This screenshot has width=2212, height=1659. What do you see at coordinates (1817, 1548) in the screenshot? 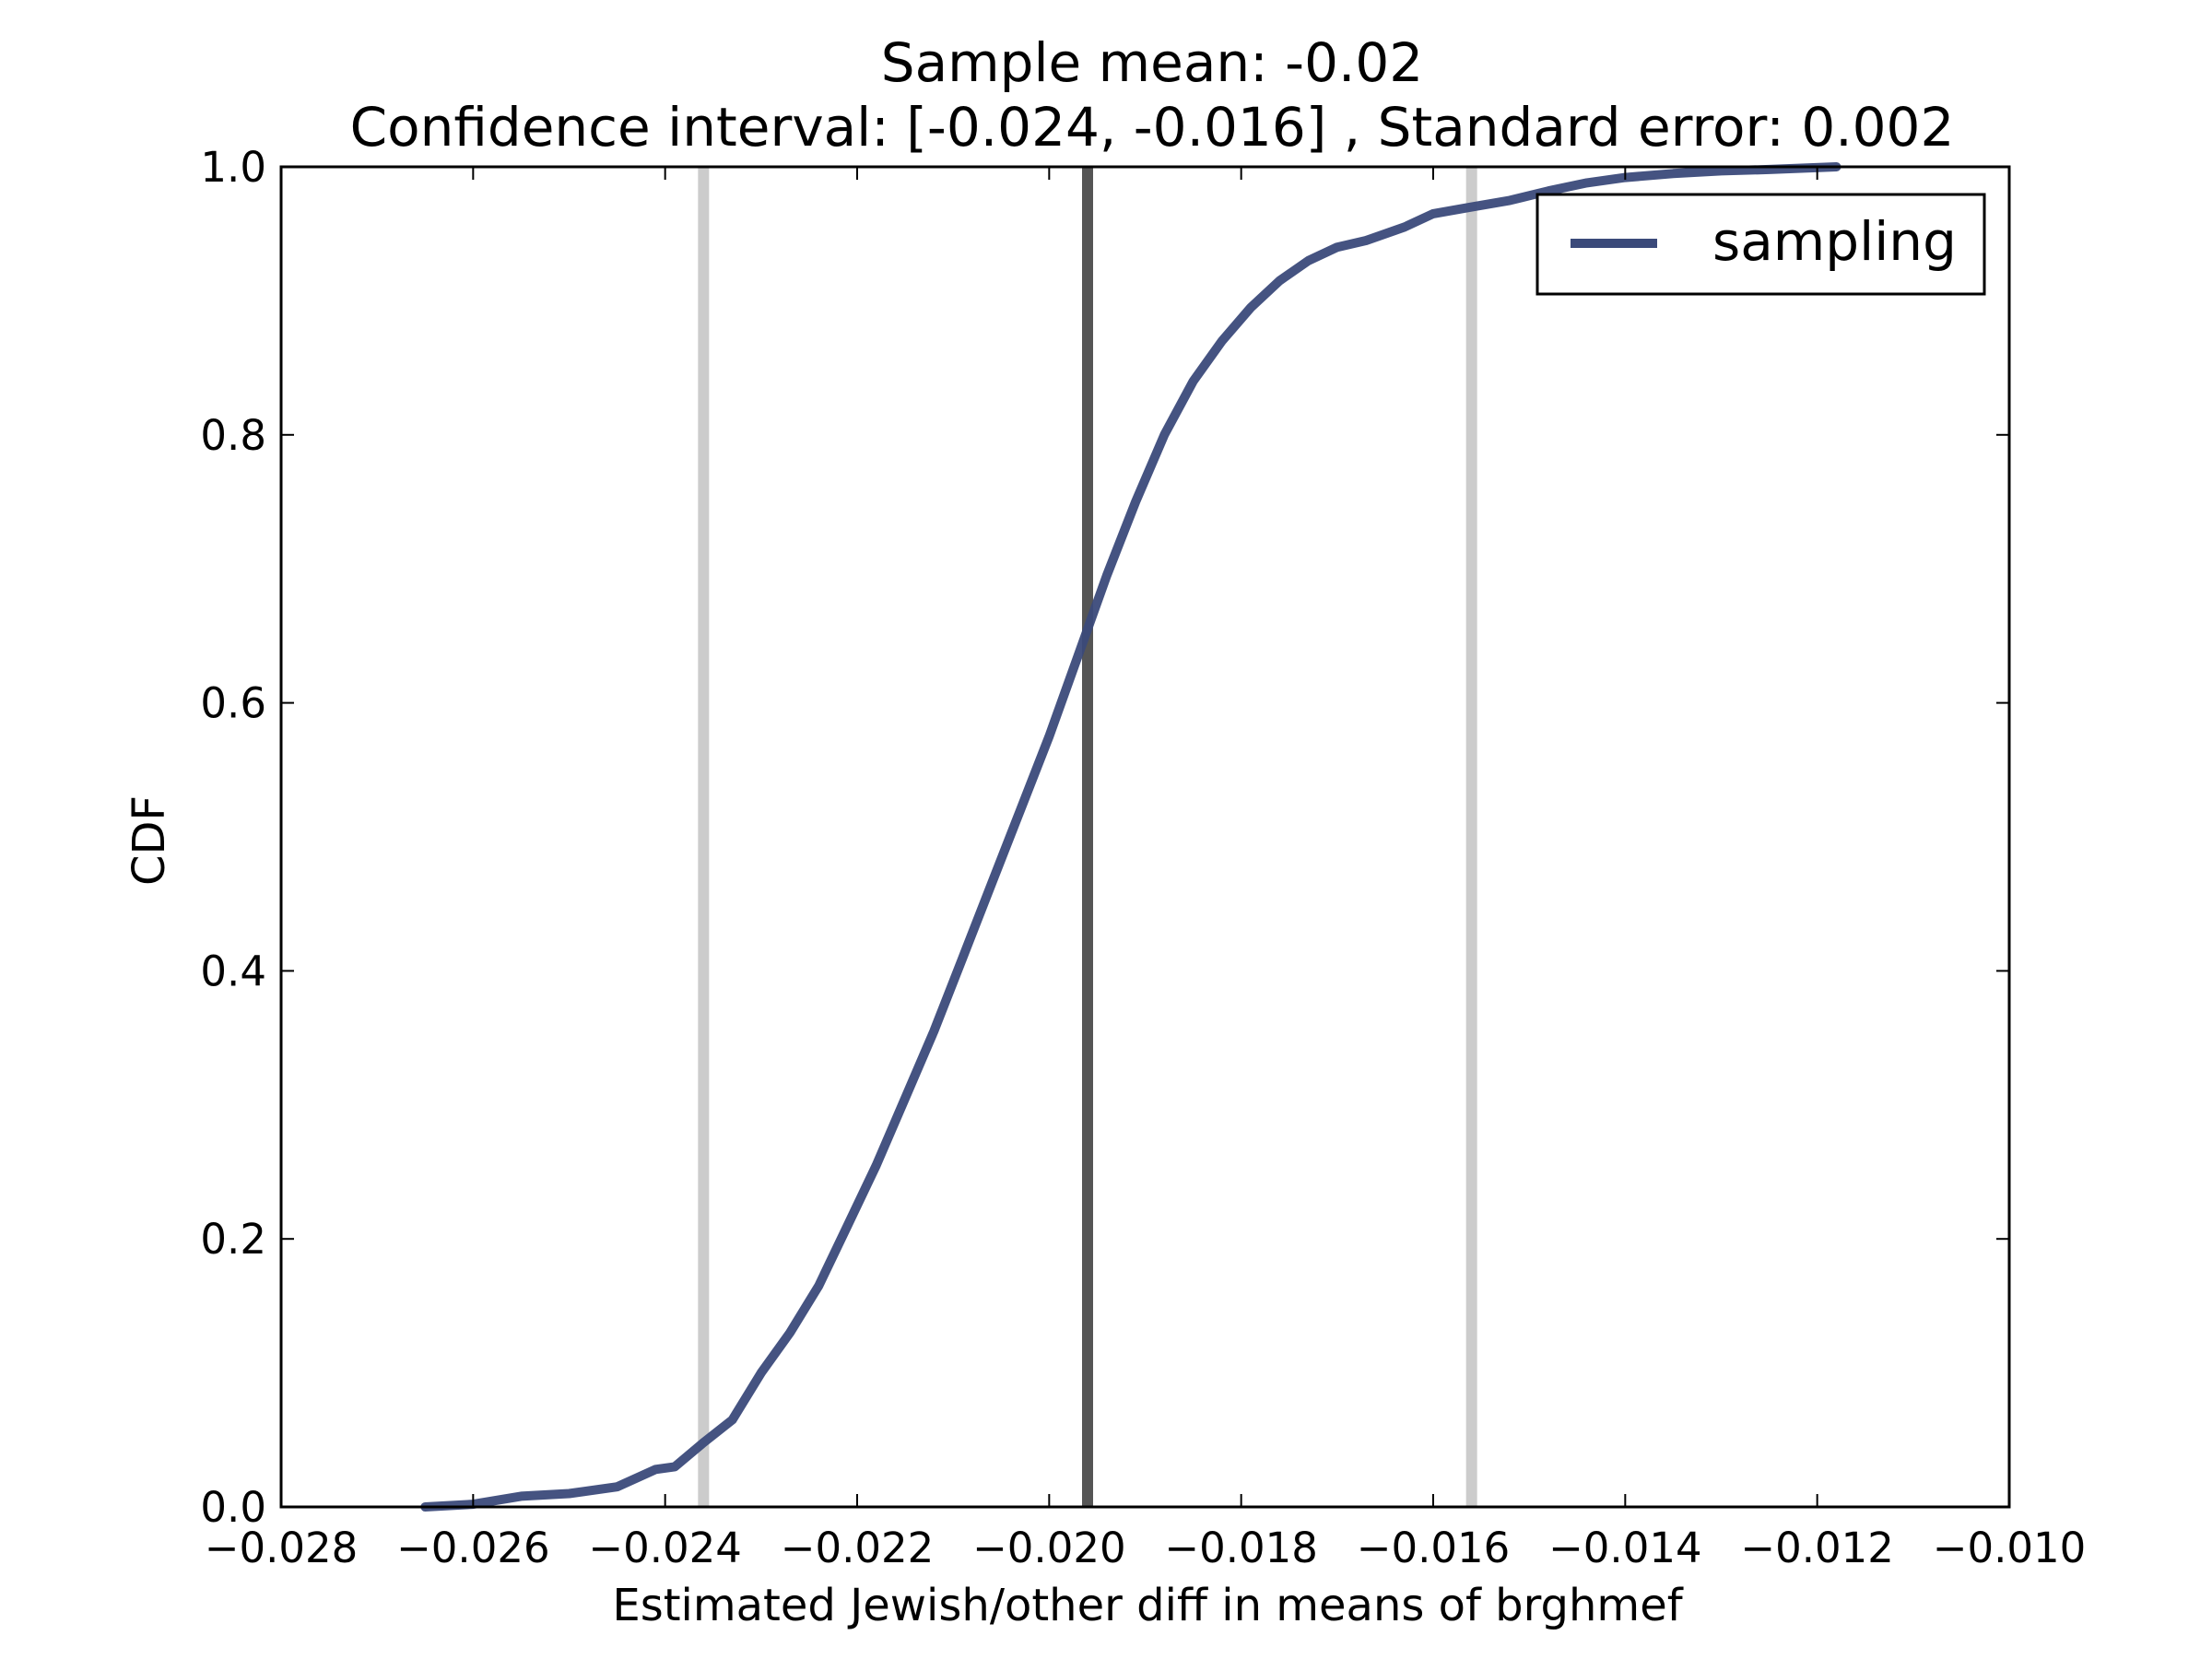
I see `x-tick-label: −0.012` at bounding box center [1817, 1548].